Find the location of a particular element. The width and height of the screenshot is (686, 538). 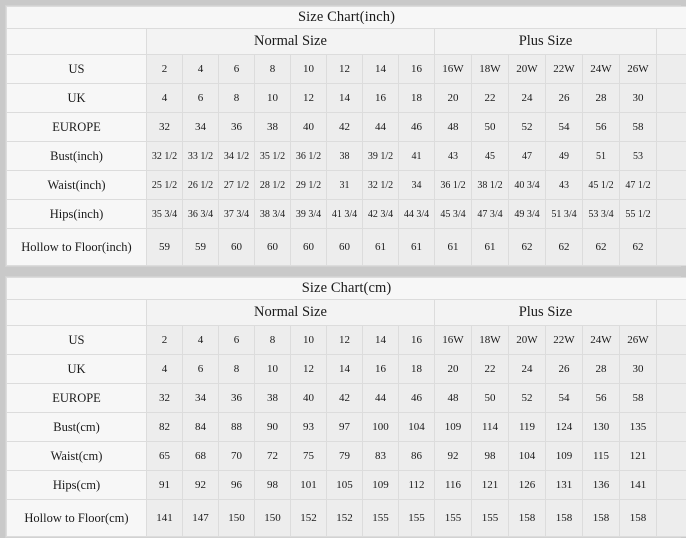

cell: 51 is located at coordinates (601, 156).